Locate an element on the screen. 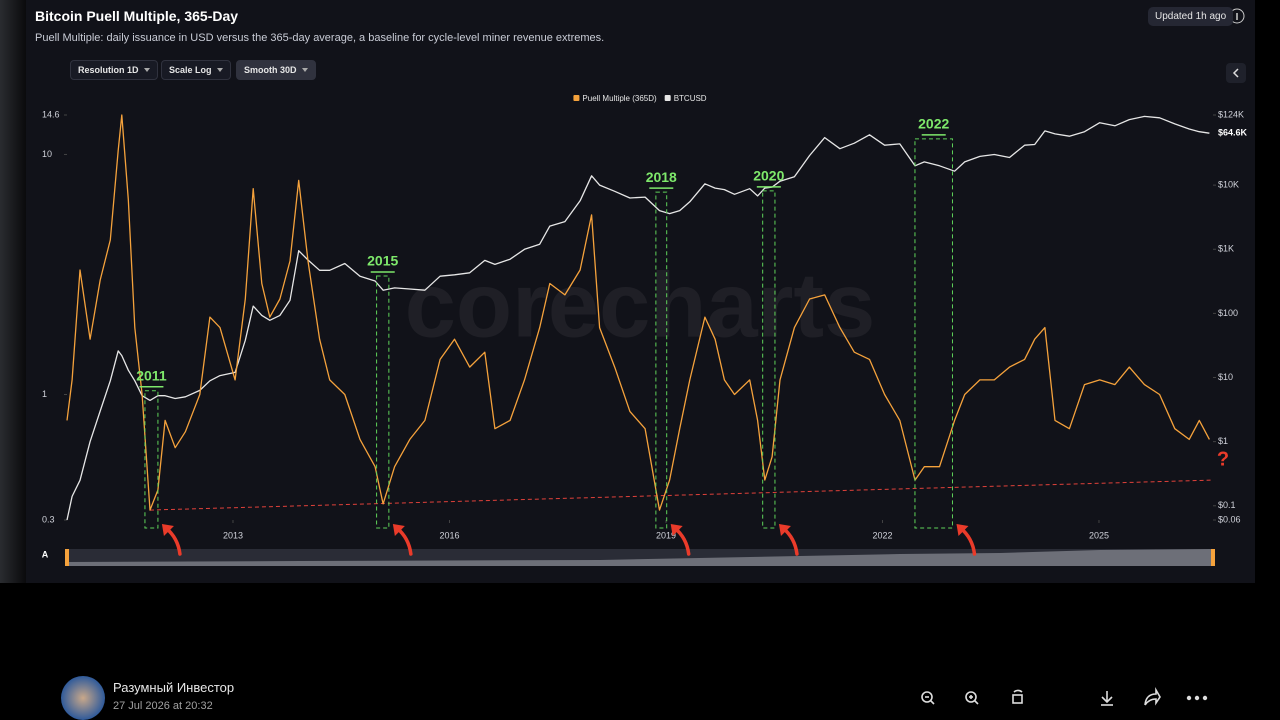  annotation-label: 2020 is located at coordinates (768, 176).